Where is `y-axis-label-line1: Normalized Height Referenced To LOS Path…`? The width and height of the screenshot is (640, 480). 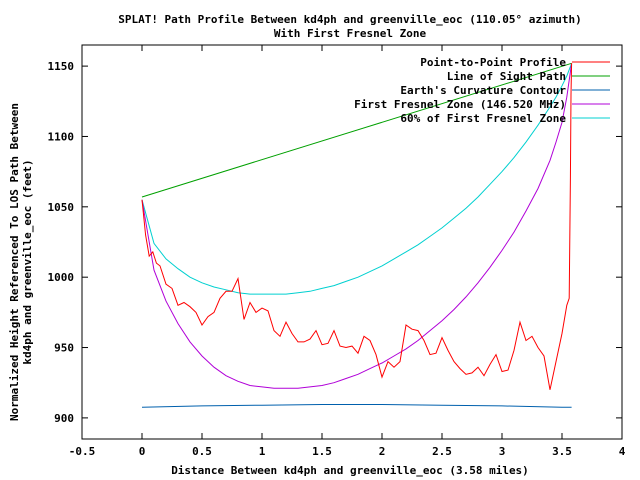 y-axis-label-line1: Normalized Height Referenced To LOS Path… is located at coordinates (14, 262).